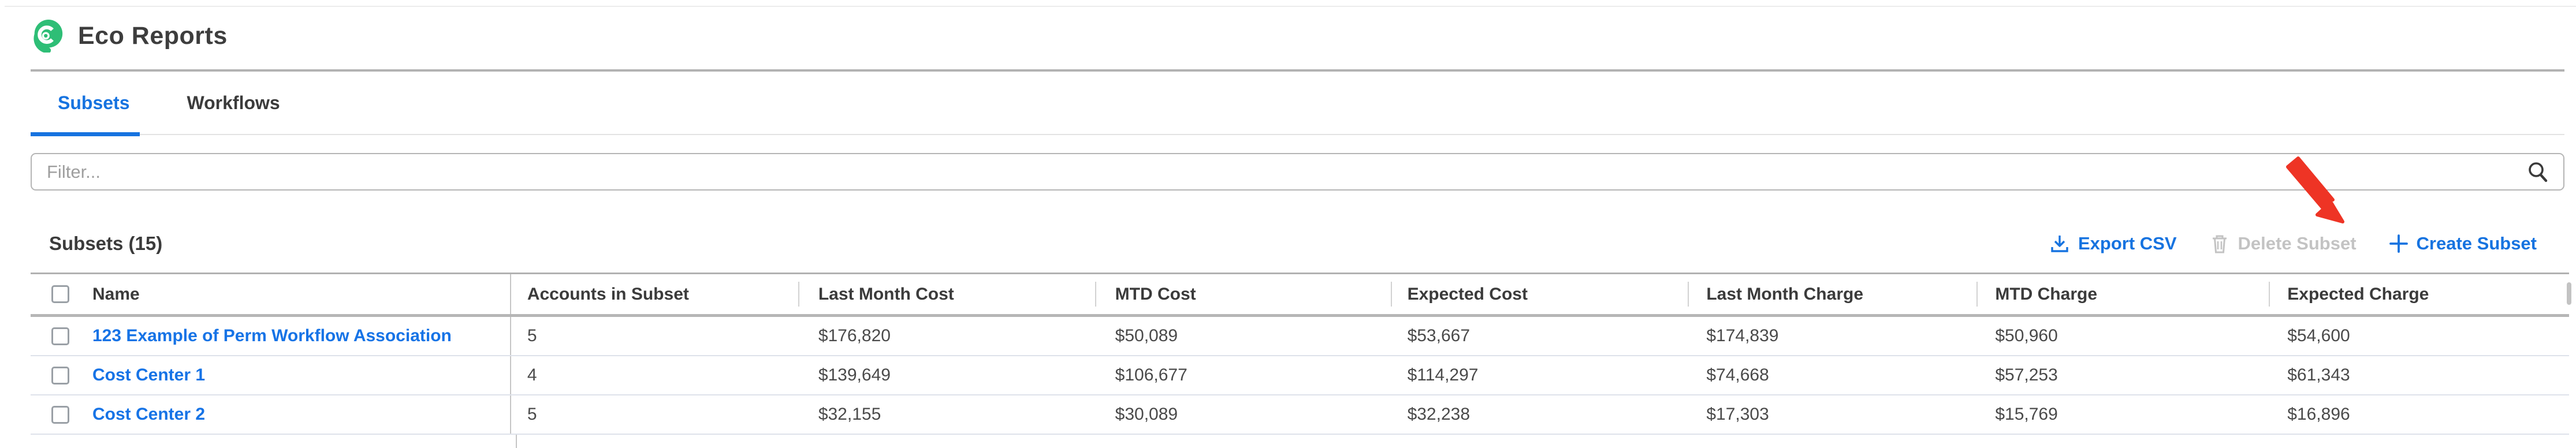 Image resolution: width=2576 pixels, height=448 pixels. Describe the element at coordinates (86, 134) in the screenshot. I see `active-tab-underline` at that location.